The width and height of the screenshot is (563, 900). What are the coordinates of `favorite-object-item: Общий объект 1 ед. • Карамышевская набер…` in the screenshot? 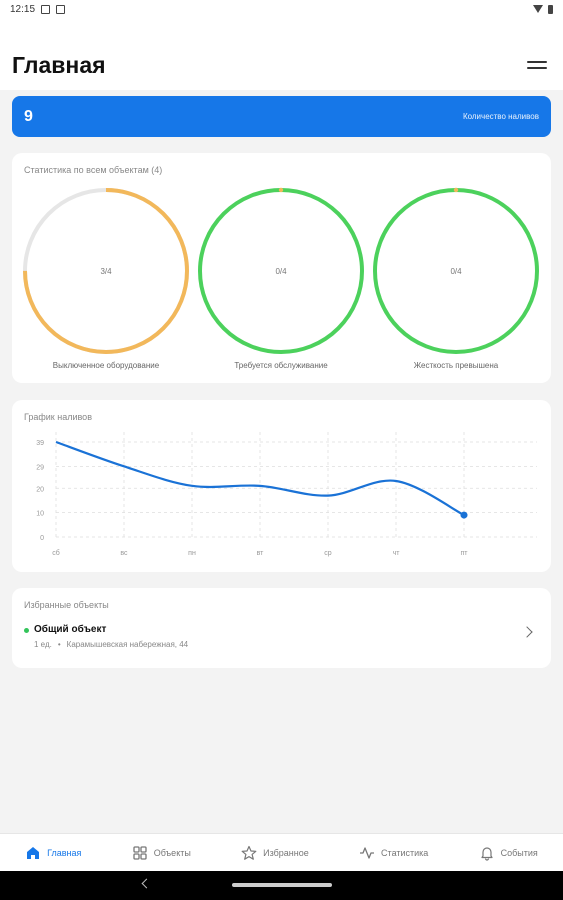 It's located at (281, 639).